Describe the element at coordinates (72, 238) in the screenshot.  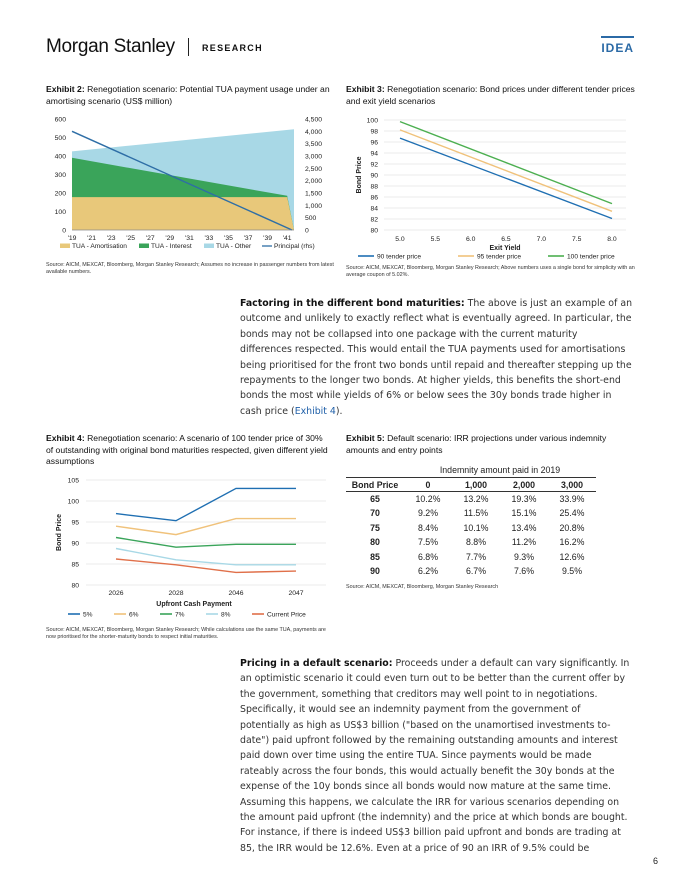
I see `x-tick-label: '19` at that location.